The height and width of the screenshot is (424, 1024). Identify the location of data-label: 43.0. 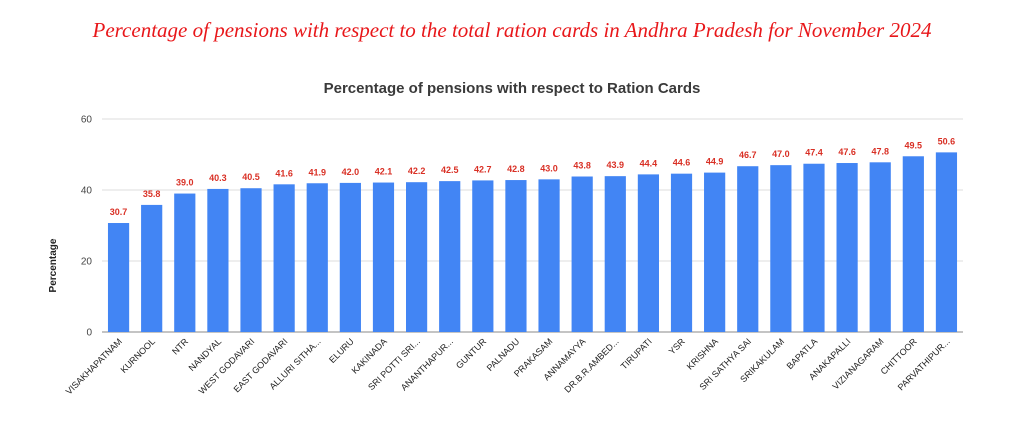
(549, 168).